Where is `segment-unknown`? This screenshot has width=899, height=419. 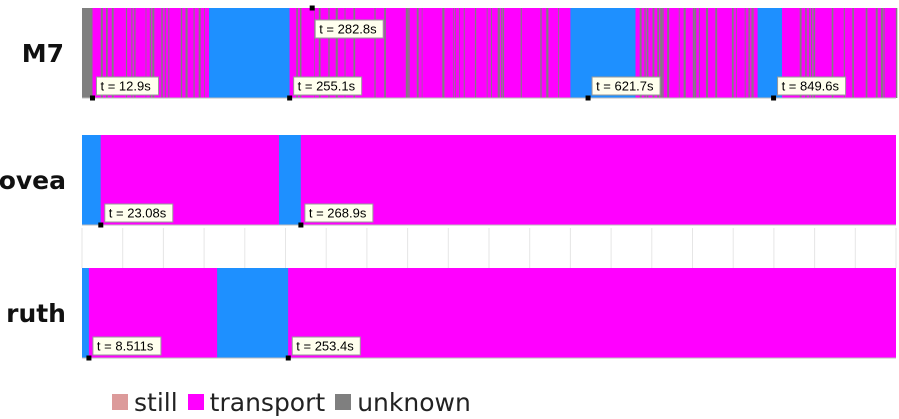 segment-unknown is located at coordinates (87, 53).